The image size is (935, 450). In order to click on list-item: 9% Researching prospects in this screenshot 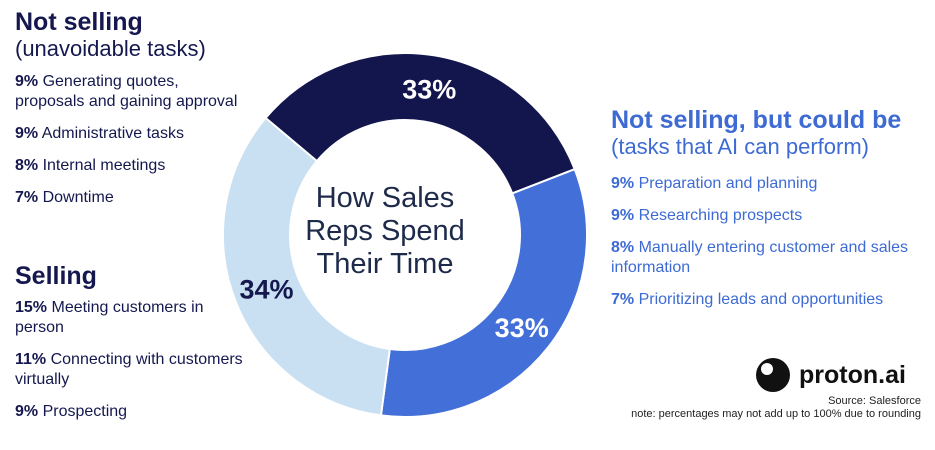, I will do `click(771, 216)`.